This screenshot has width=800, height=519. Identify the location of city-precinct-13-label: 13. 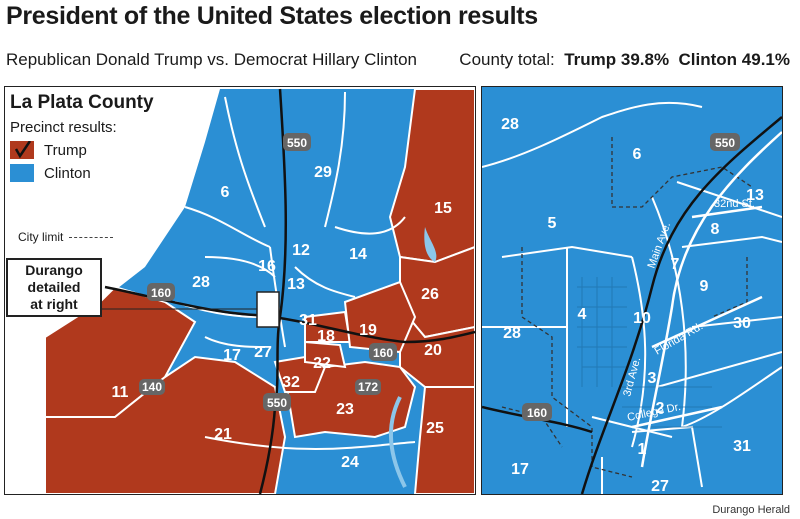
(755, 195).